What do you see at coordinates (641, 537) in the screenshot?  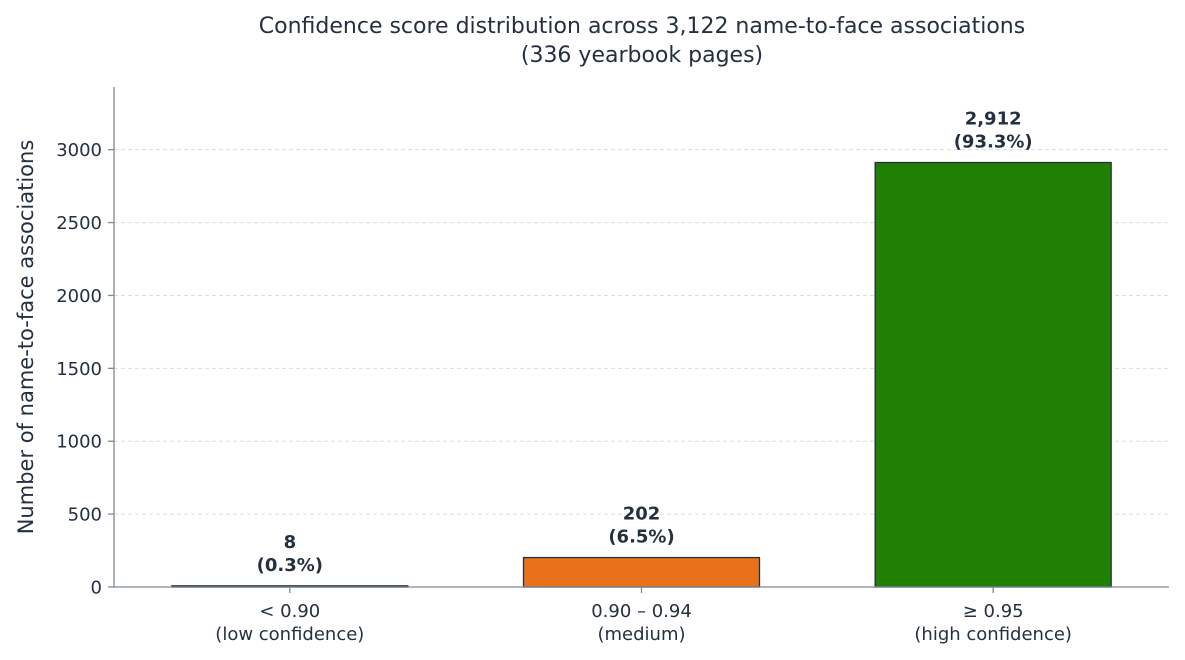 I see `data-label: (6.5%)` at bounding box center [641, 537].